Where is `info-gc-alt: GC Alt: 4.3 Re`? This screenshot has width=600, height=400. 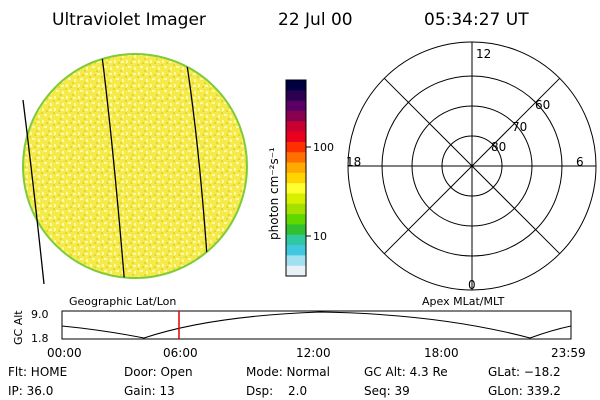 info-gc-alt: GC Alt: 4.3 Re is located at coordinates (406, 372).